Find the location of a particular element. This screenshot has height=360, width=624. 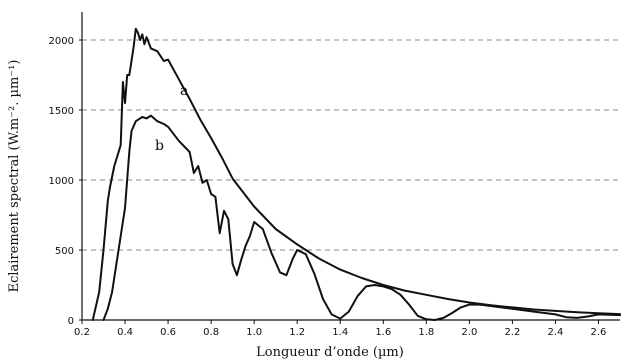

x-tick-label: 1.0 is located at coordinates (254, 332).